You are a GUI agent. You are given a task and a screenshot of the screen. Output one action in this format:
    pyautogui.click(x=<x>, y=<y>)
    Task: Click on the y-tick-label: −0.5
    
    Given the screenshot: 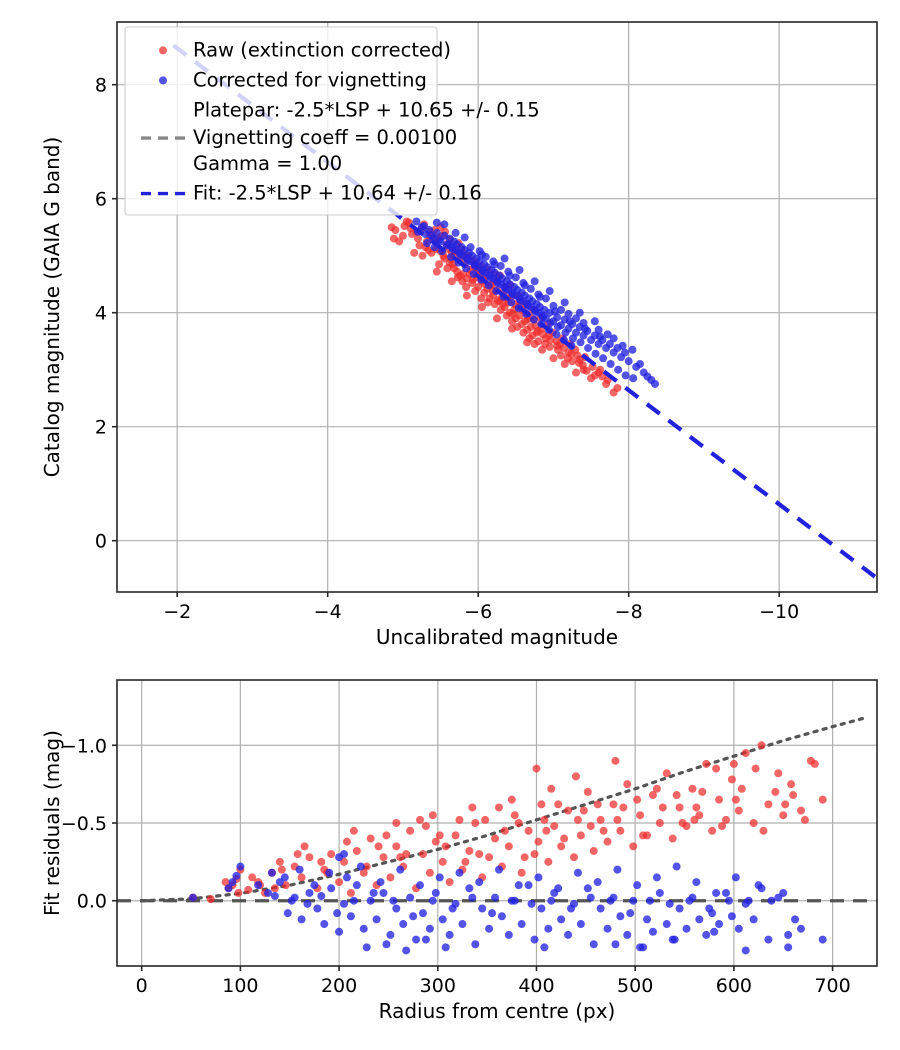 What is the action you would take?
    pyautogui.click(x=84, y=824)
    